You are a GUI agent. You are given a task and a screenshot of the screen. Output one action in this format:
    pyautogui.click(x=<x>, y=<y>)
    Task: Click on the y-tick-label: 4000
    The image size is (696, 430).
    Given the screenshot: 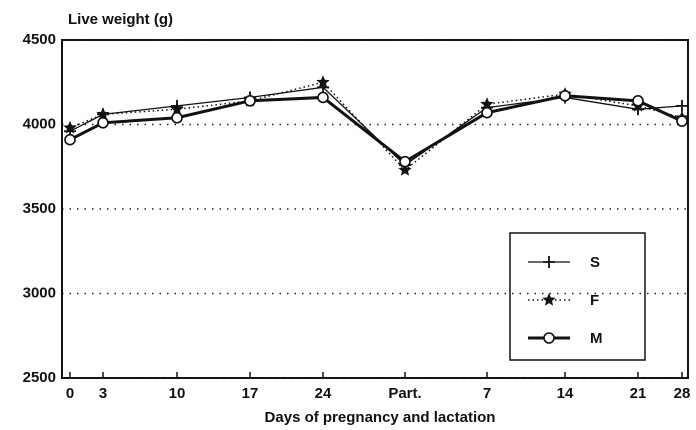 What is the action you would take?
    pyautogui.click(x=39, y=123)
    